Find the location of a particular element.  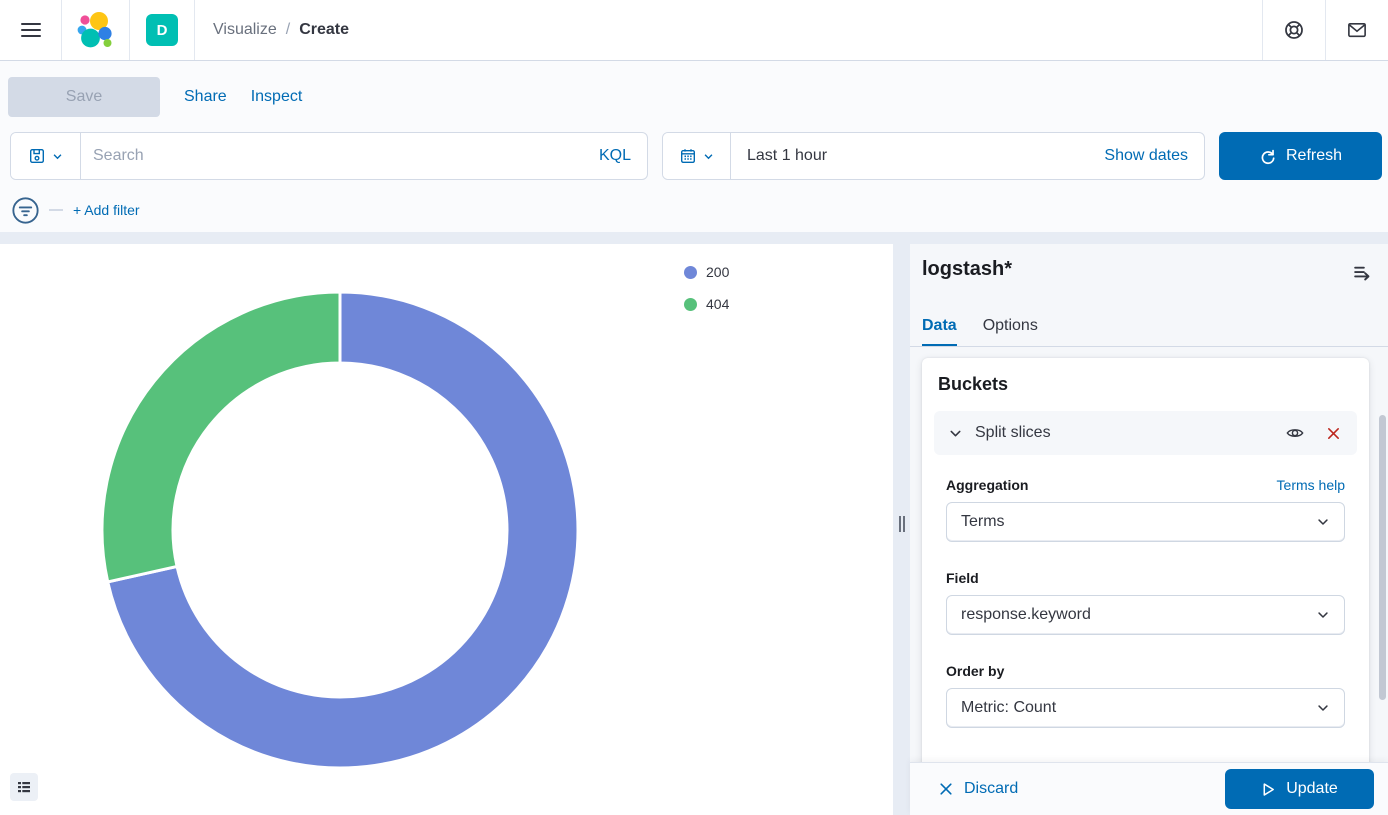

aggregation-value: Terms is located at coordinates (983, 521).